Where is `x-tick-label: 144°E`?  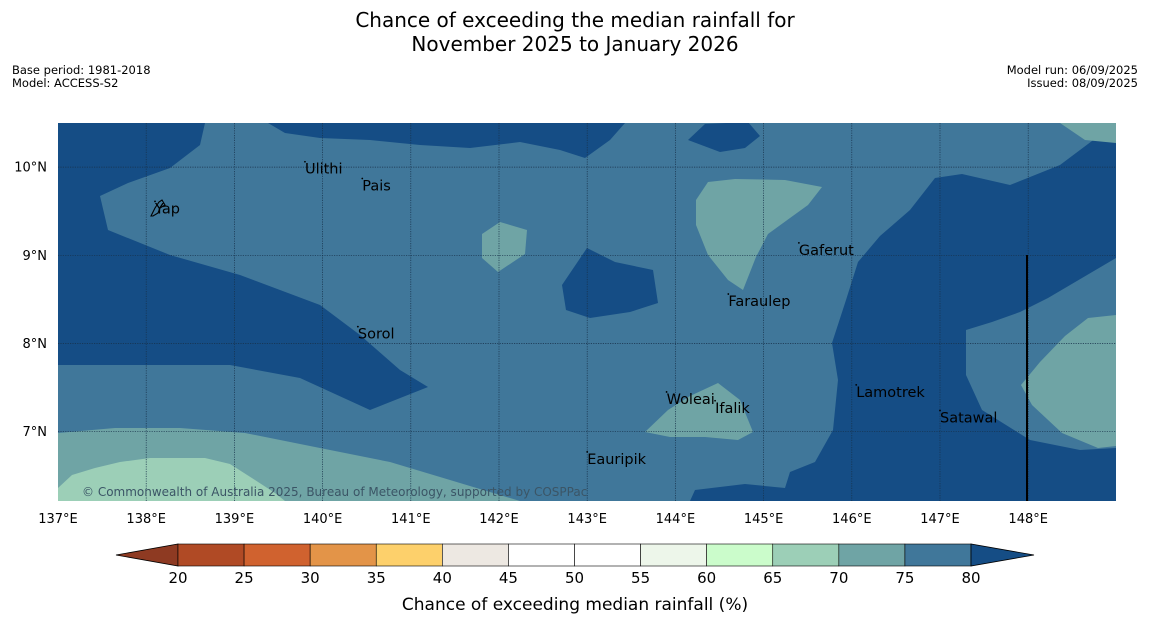
x-tick-label: 144°E is located at coordinates (676, 519).